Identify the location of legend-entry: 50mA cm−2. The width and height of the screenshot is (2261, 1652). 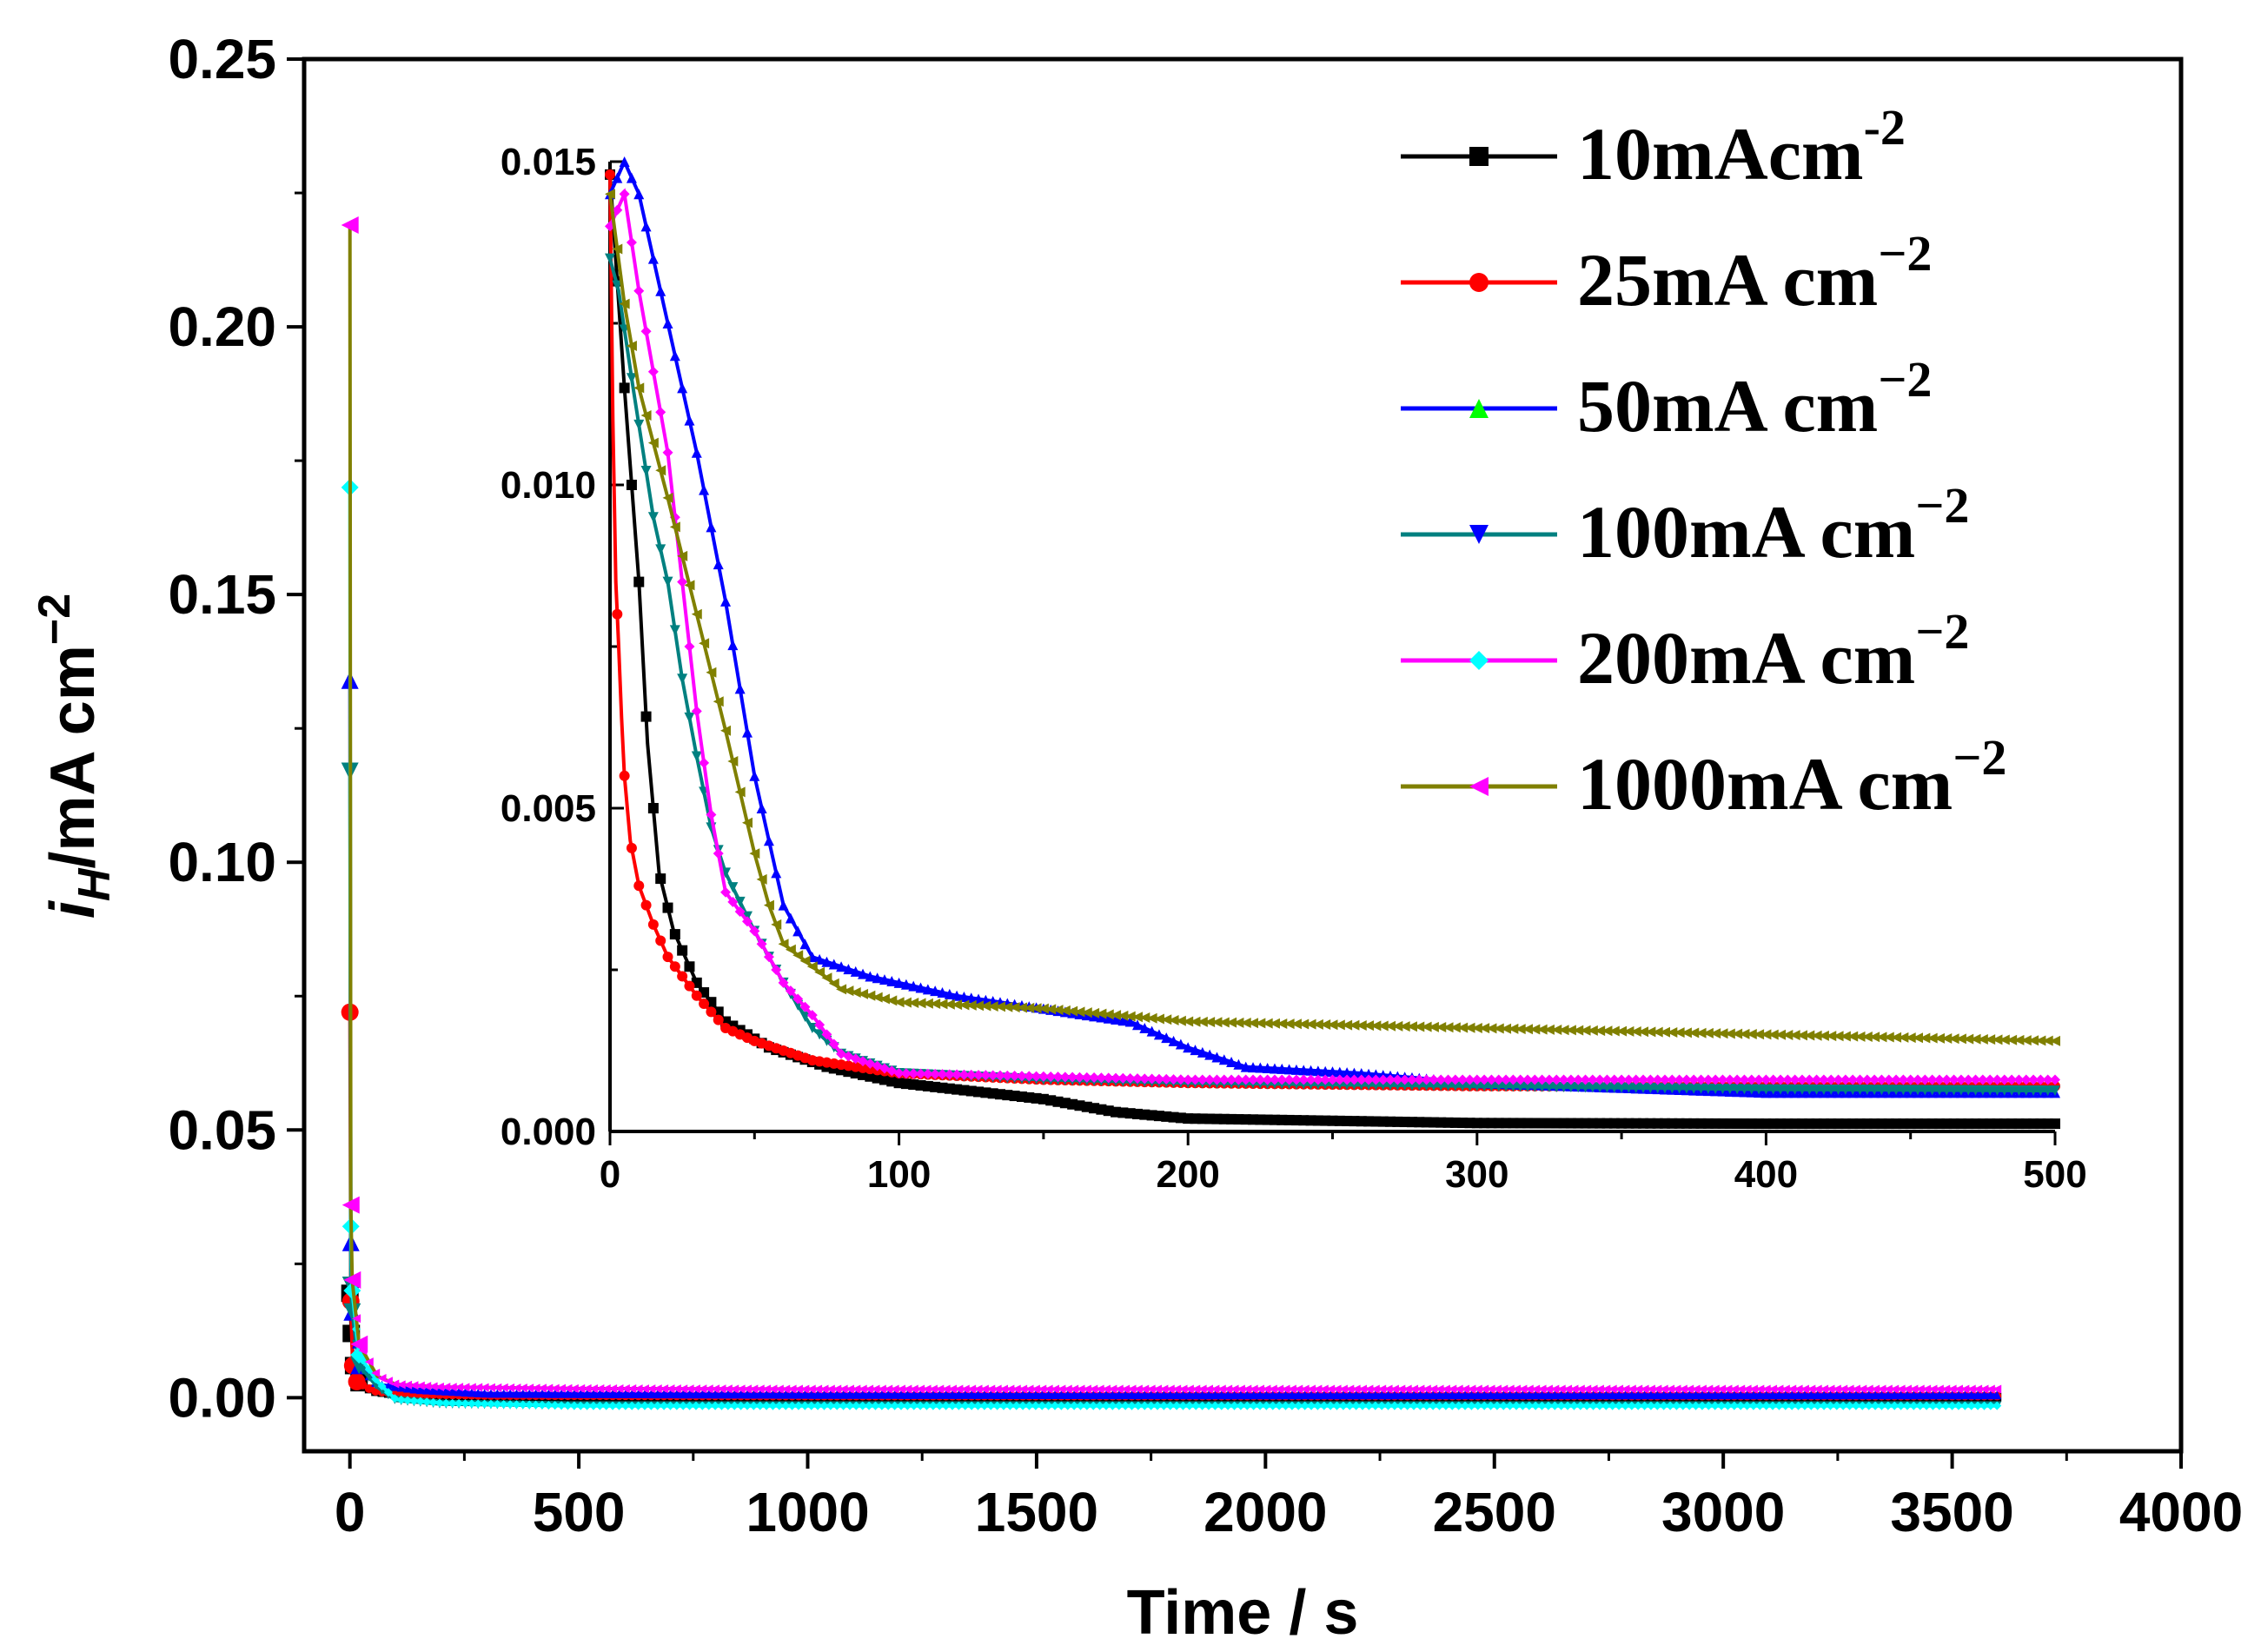
(1666, 399).